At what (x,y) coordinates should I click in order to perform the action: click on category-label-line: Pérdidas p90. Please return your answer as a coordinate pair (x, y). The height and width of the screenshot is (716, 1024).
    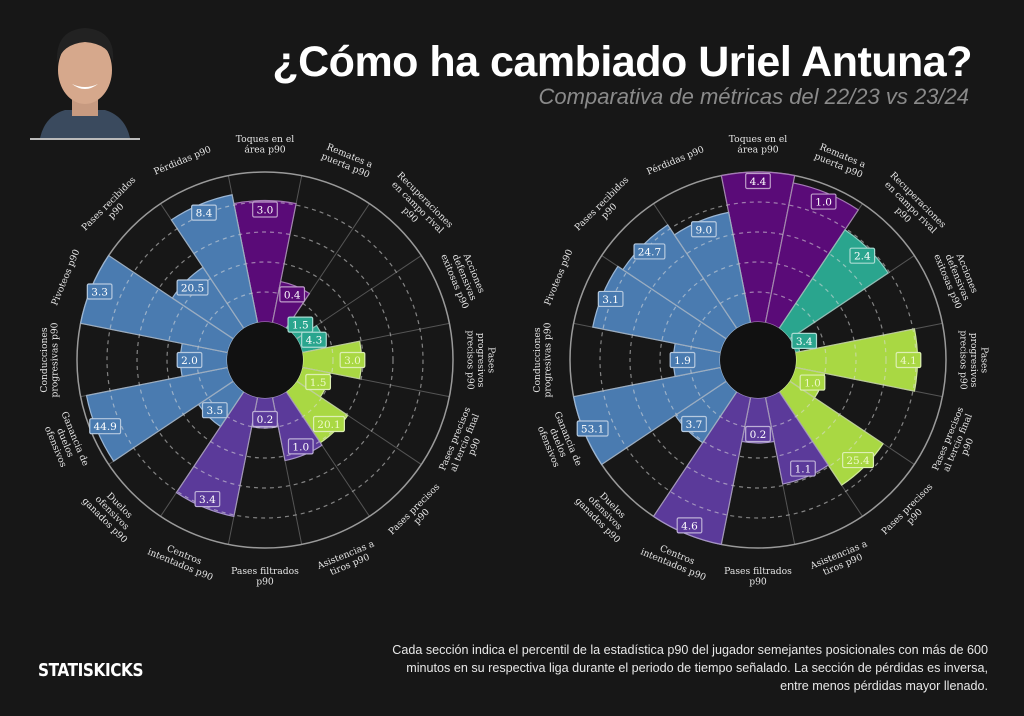
    Looking at the image, I should click on (182, 161).